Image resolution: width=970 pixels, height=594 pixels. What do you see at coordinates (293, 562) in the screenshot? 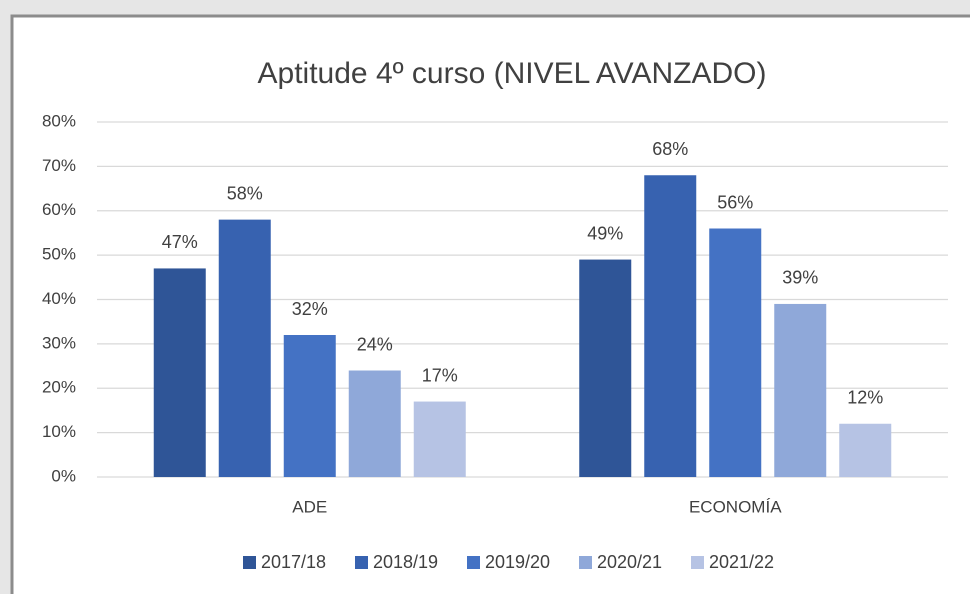
I see `legend-label: 2017/18` at bounding box center [293, 562].